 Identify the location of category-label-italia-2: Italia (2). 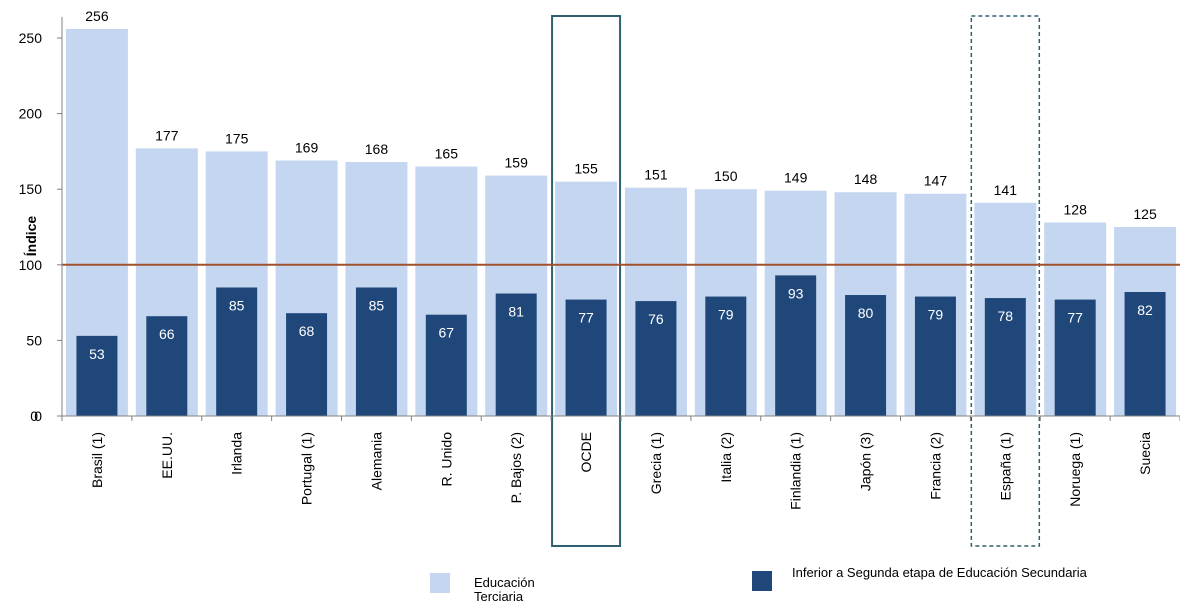
(726, 457).